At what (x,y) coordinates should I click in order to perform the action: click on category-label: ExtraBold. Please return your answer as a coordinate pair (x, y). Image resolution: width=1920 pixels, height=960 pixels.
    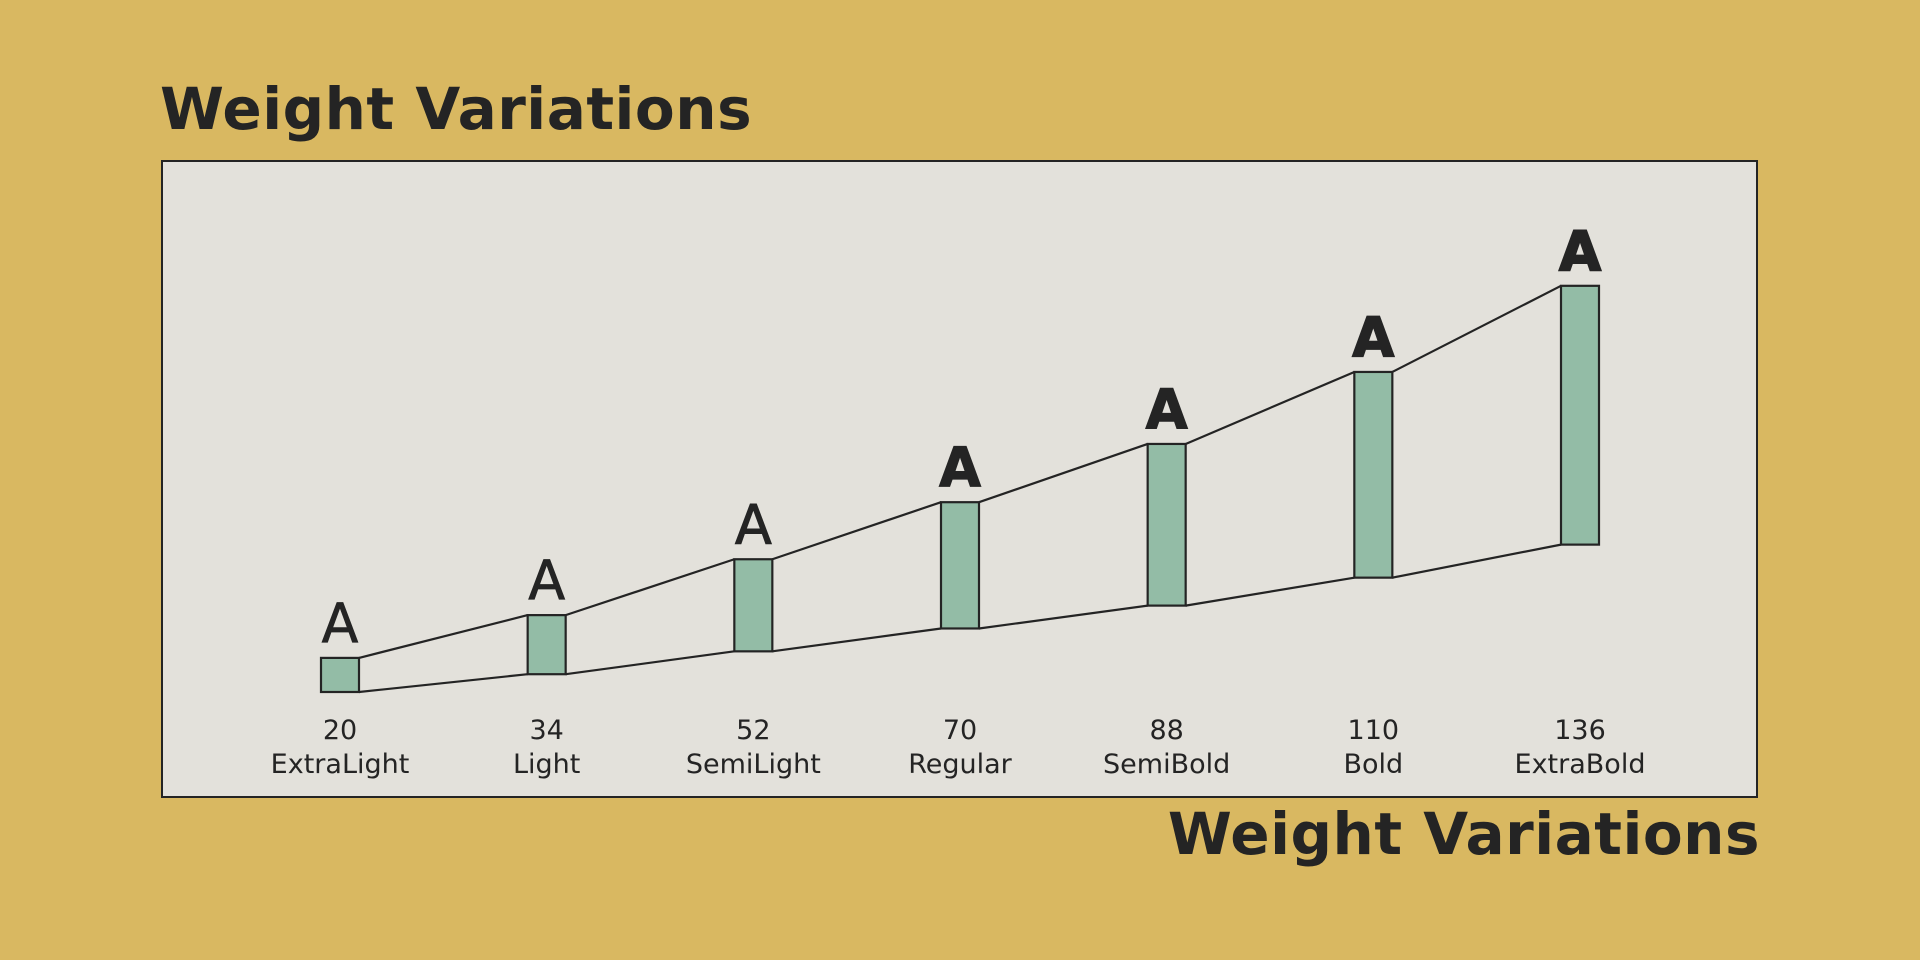
    Looking at the image, I should click on (1580, 764).